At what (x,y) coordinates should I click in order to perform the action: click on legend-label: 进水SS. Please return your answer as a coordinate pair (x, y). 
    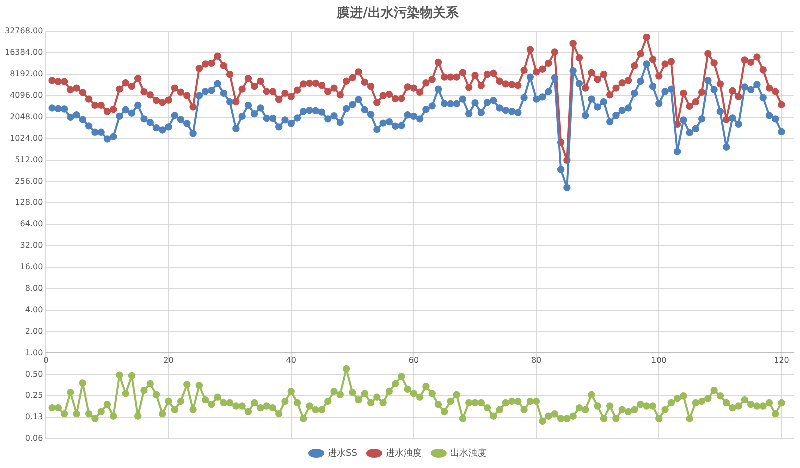
    Looking at the image, I should click on (343, 453).